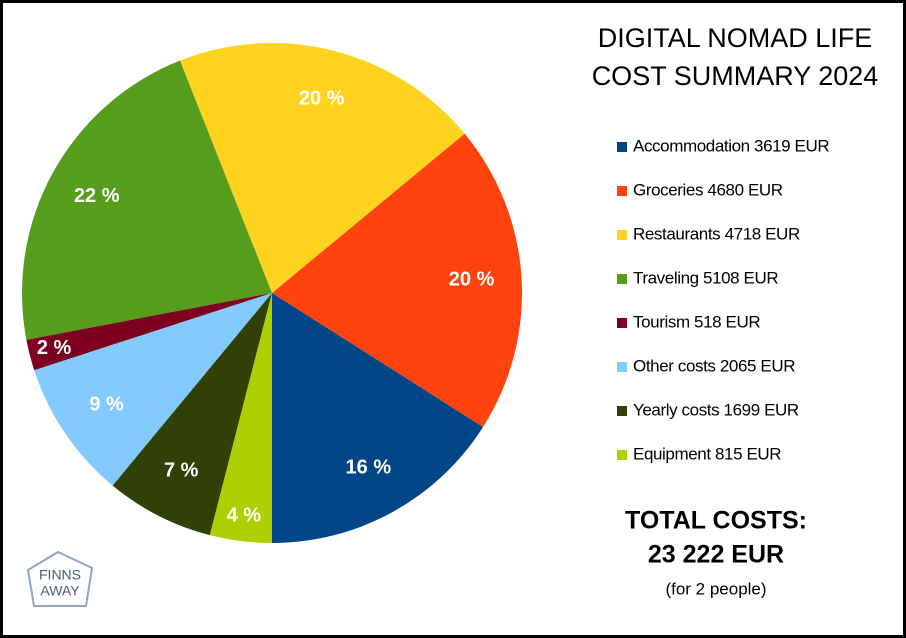 The width and height of the screenshot is (906, 638). I want to click on legend-label: Restaurants 4718 EUR, so click(716, 233).